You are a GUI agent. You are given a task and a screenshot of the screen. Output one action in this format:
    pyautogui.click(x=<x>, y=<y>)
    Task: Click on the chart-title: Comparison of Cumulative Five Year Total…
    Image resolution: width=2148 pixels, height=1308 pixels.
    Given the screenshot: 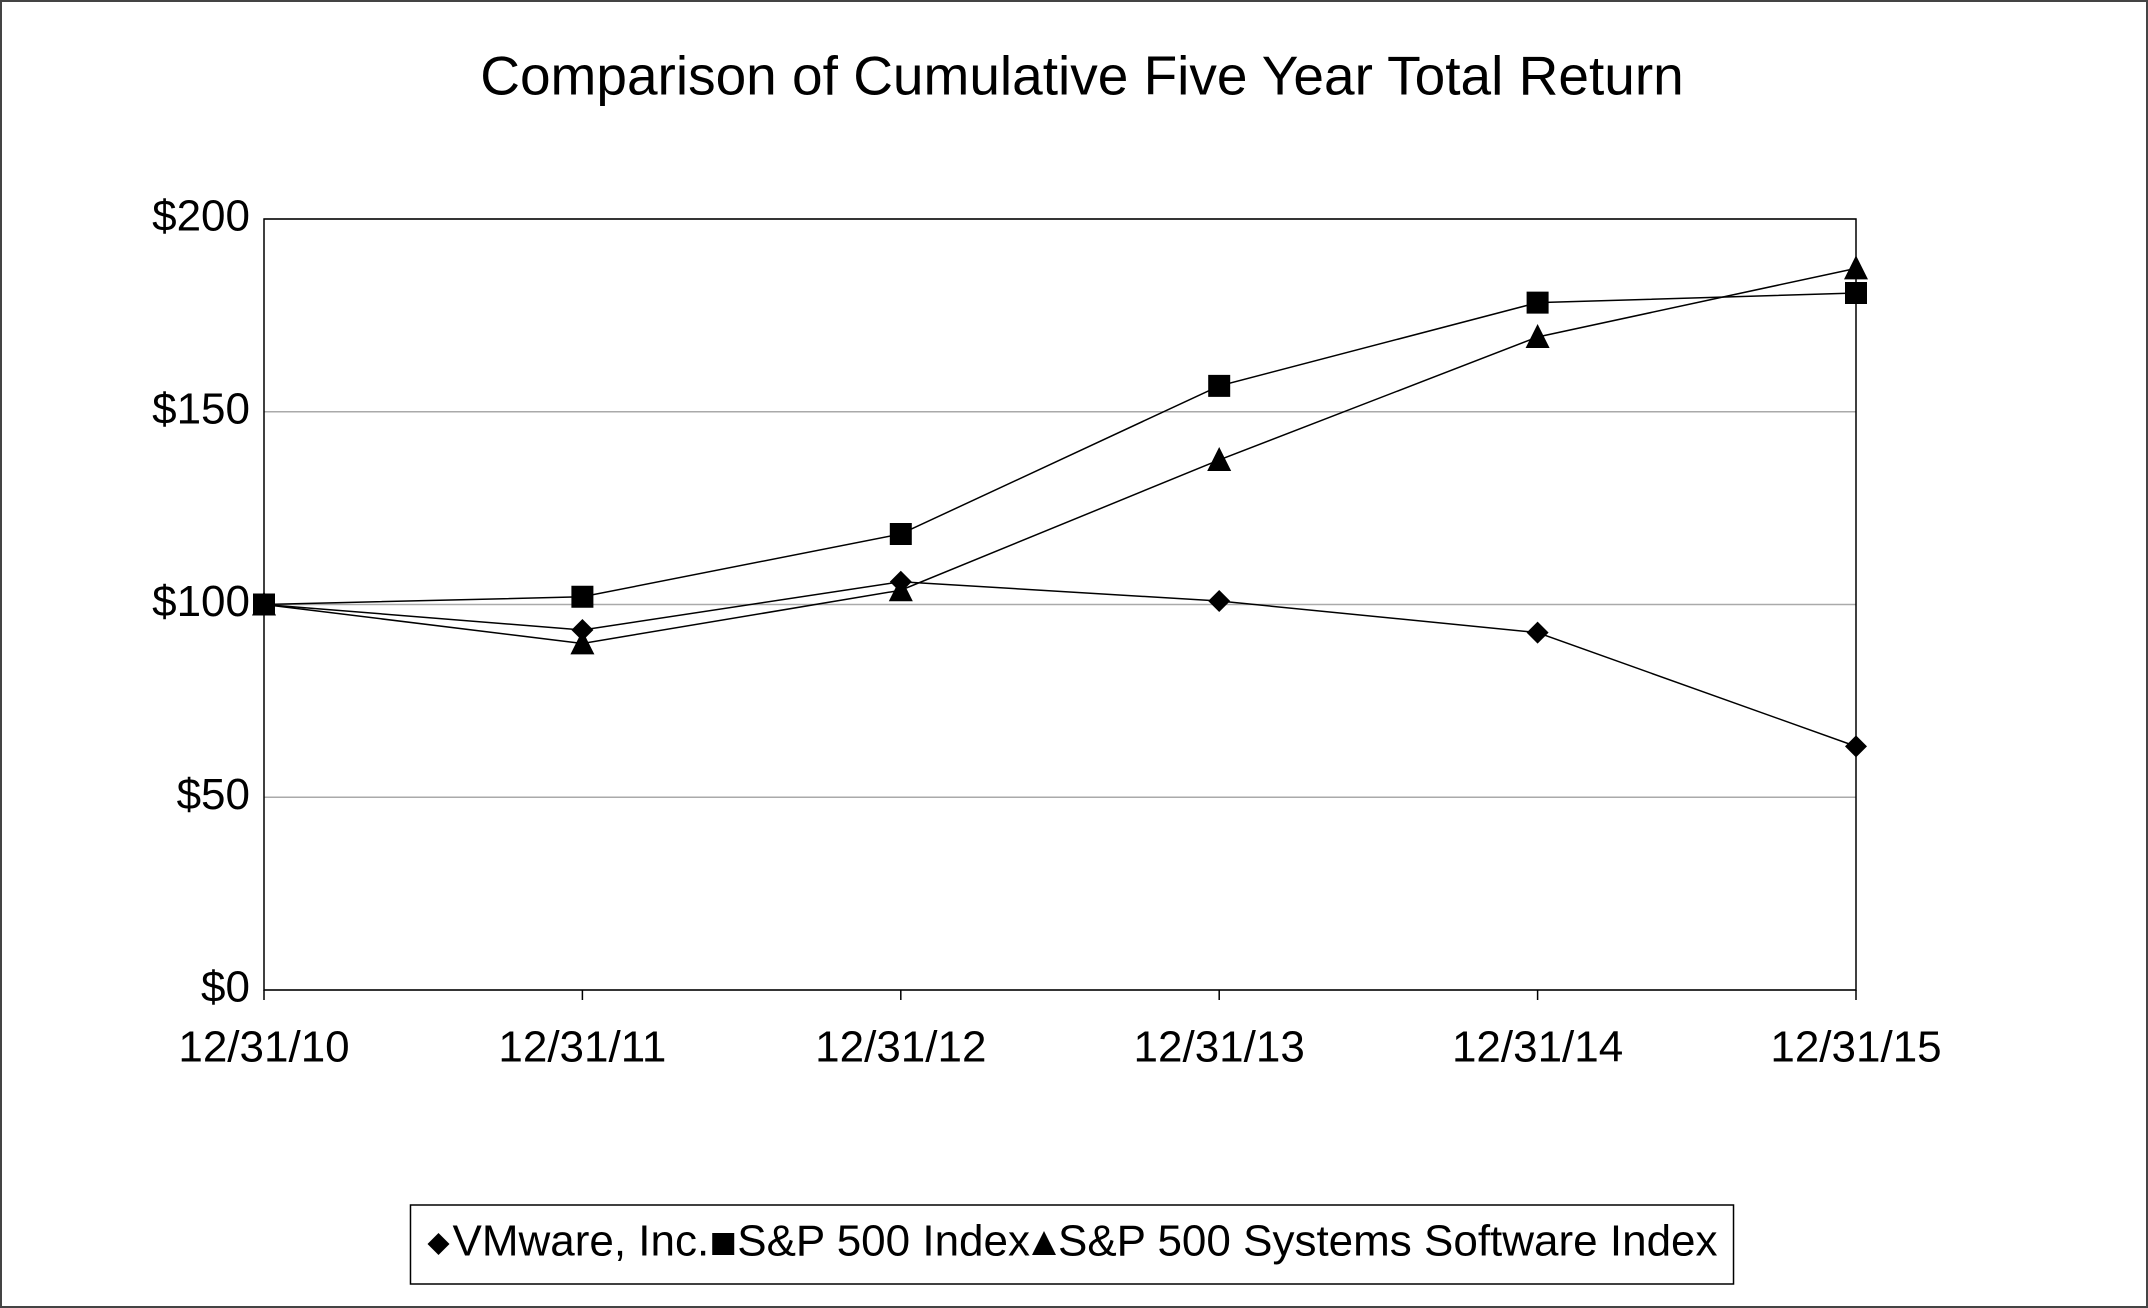 What is the action you would take?
    pyautogui.click(x=1081, y=76)
    